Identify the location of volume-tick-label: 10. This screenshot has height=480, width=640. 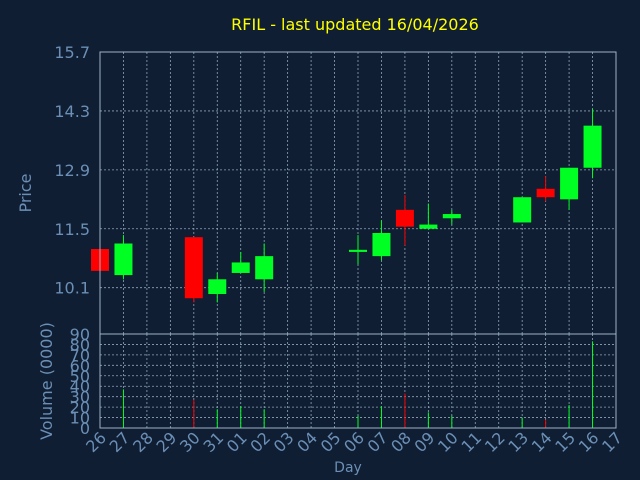
(80, 418).